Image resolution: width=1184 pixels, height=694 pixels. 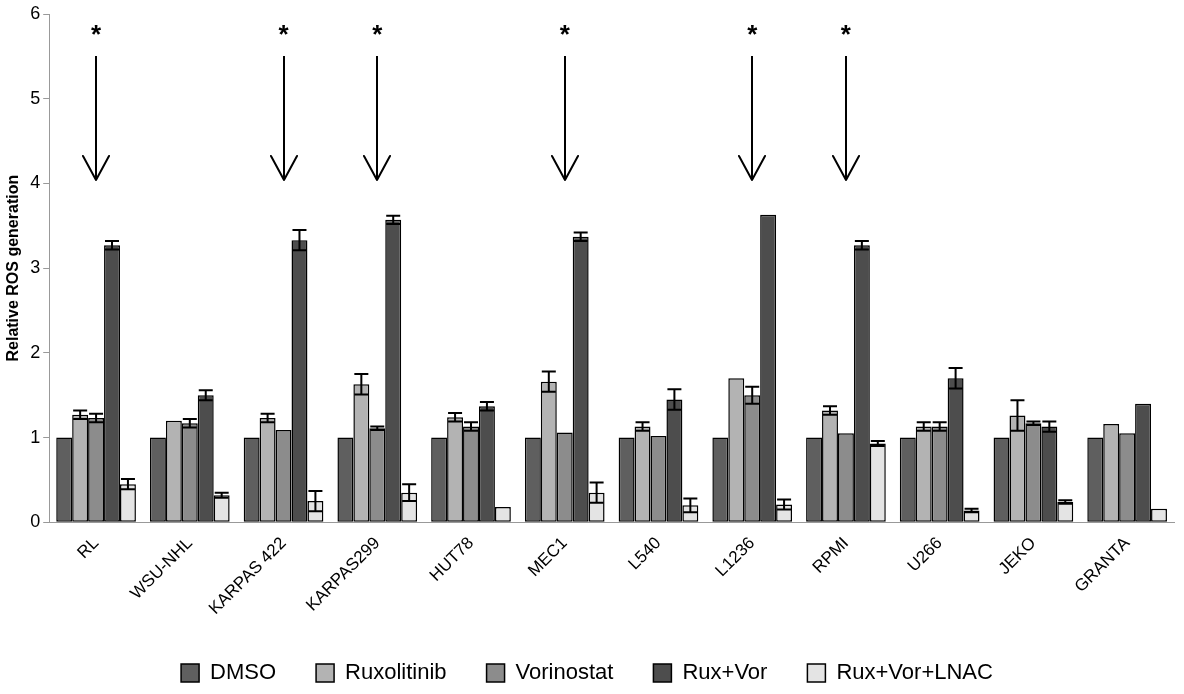 I want to click on x-tick-label: RL, so click(x=88, y=548).